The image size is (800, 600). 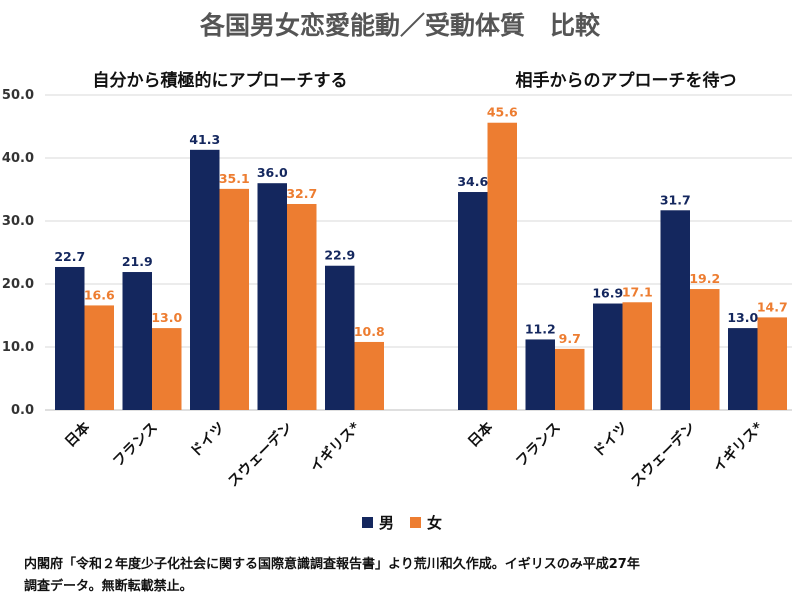 What do you see at coordinates (18, 158) in the screenshot?
I see `y-tick-label: 40.0` at bounding box center [18, 158].